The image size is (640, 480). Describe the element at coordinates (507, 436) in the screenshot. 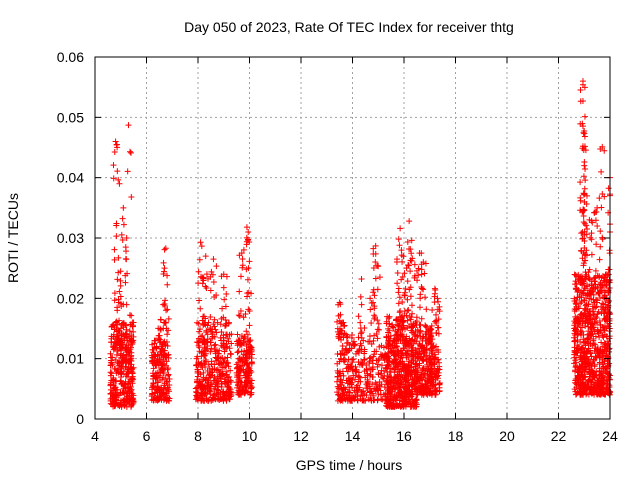

I see `x-tick-label: 20` at that location.